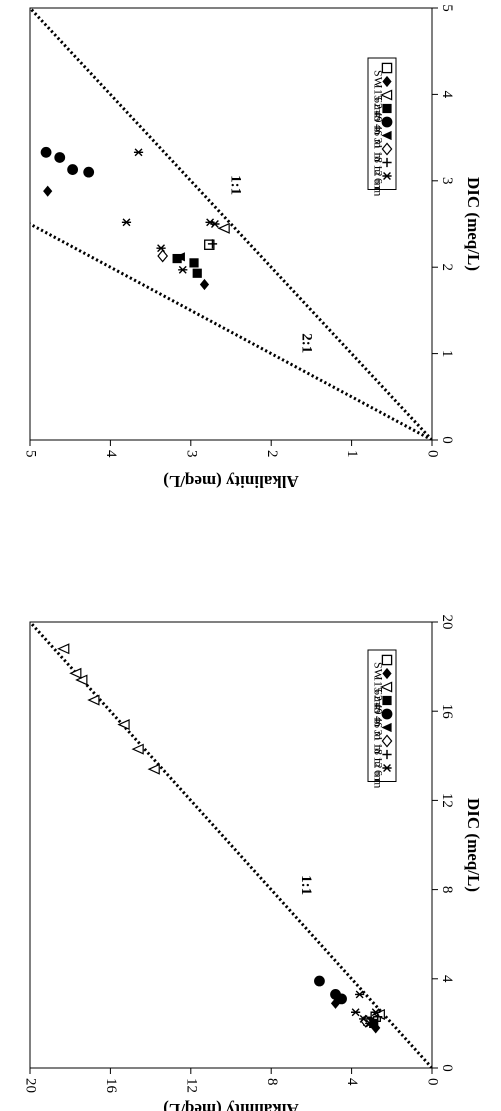 Image resolution: width=501 pixels, height=1111 pixels. I want to click on x-tick-label: 20, so click(447, 622).